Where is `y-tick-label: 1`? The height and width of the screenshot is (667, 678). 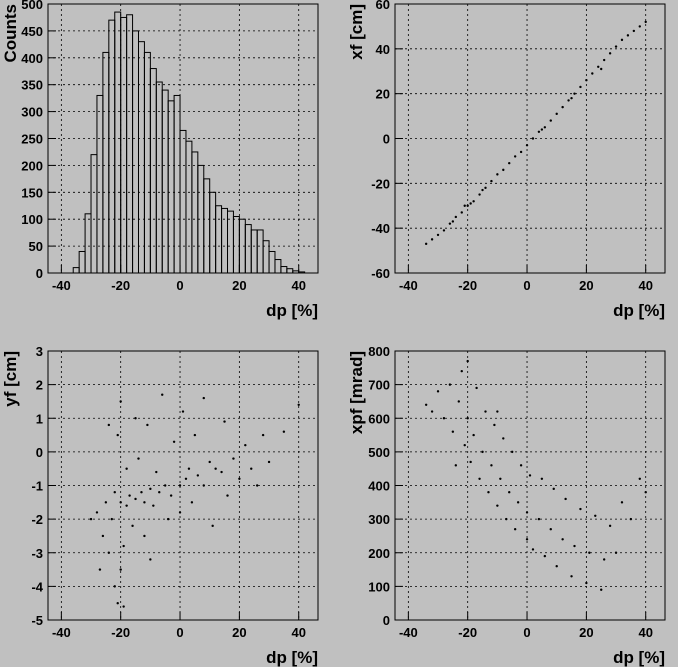
y-tick-label: 1 is located at coordinates (39, 418).